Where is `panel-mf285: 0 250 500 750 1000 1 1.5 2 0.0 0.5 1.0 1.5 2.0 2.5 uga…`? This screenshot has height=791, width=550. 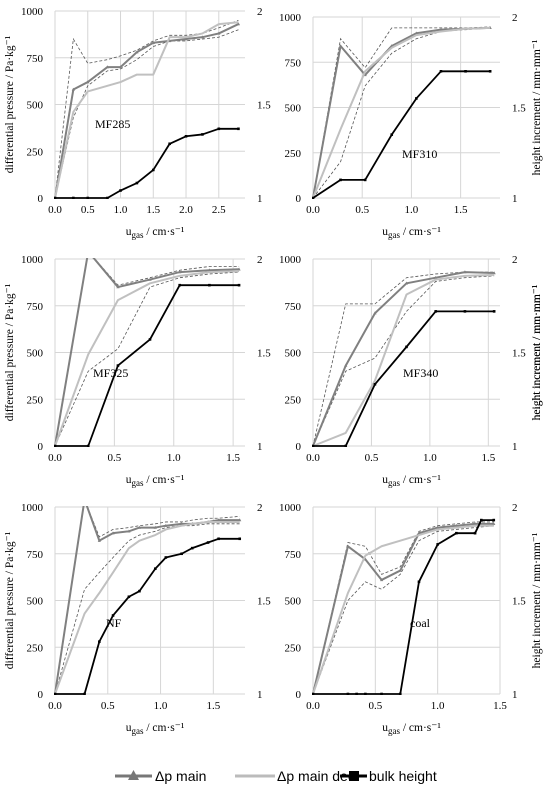 panel-mf285: 0 250 500 750 1000 1 1.5 2 0.0 0.5 1.0 1.5 2.0 2.5 uga… is located at coordinates (137, 123).